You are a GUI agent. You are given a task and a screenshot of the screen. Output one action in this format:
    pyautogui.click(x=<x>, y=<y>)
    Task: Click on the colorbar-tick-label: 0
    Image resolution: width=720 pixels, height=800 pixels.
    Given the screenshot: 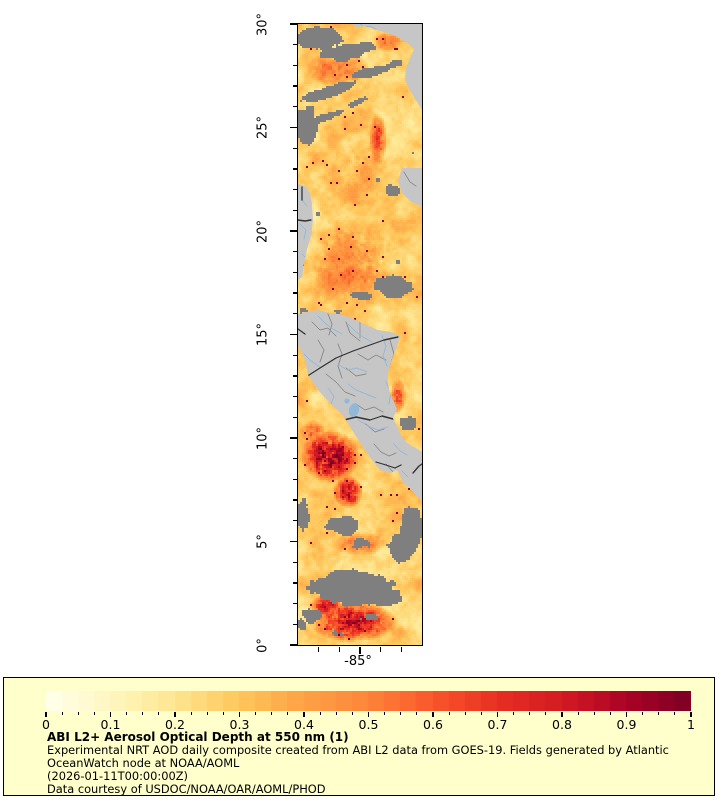 What is the action you would take?
    pyautogui.click(x=46, y=724)
    